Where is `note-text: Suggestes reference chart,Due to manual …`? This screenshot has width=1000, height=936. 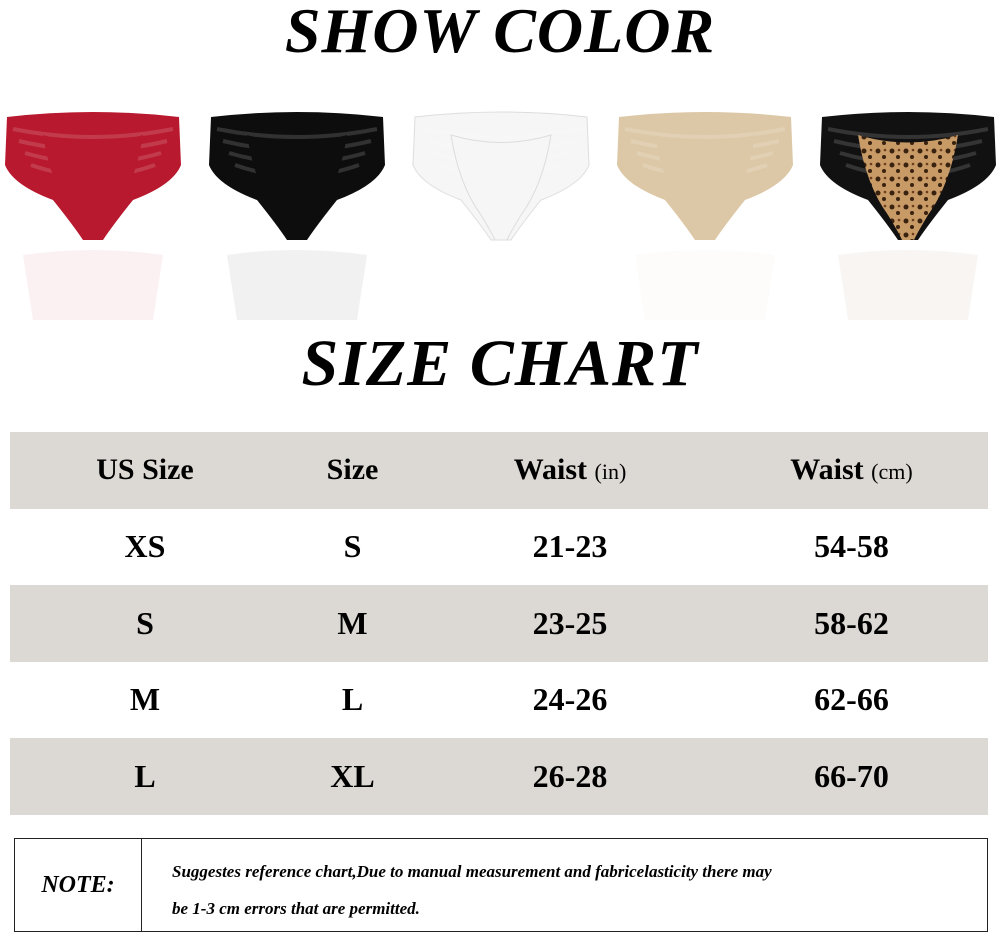 note-text: Suggestes reference chart,Due to manual … is located at coordinates (472, 890).